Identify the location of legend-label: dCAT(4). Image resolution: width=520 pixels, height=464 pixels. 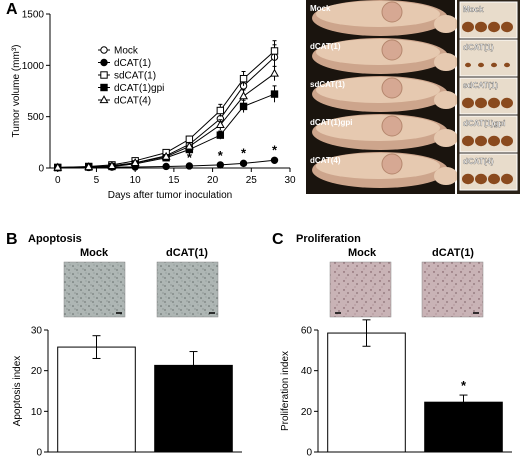
(132, 101).